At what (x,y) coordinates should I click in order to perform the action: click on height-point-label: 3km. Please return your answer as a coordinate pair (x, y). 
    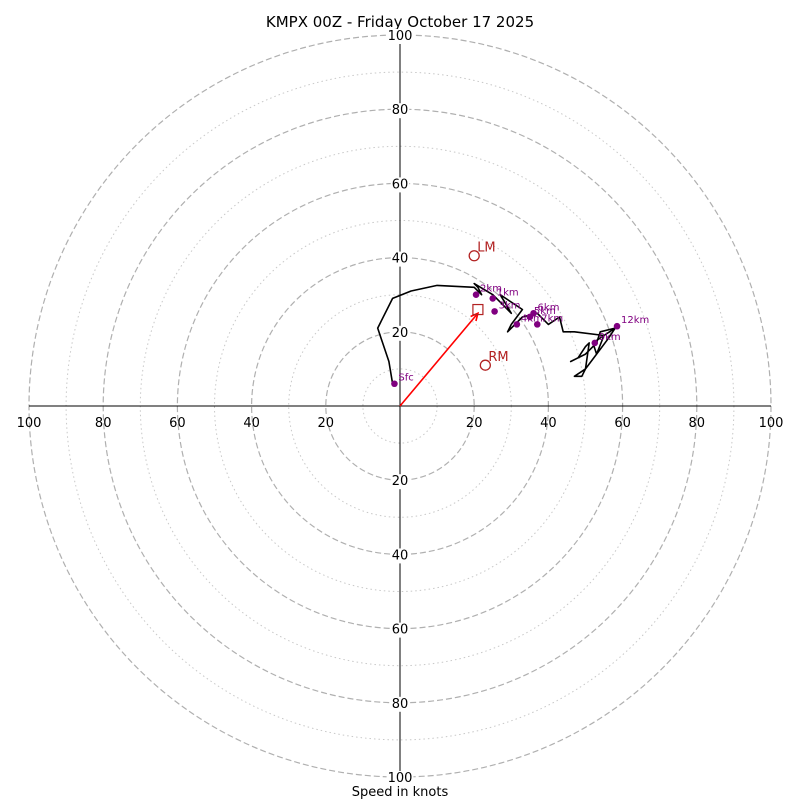
    Looking at the image, I should click on (510, 305).